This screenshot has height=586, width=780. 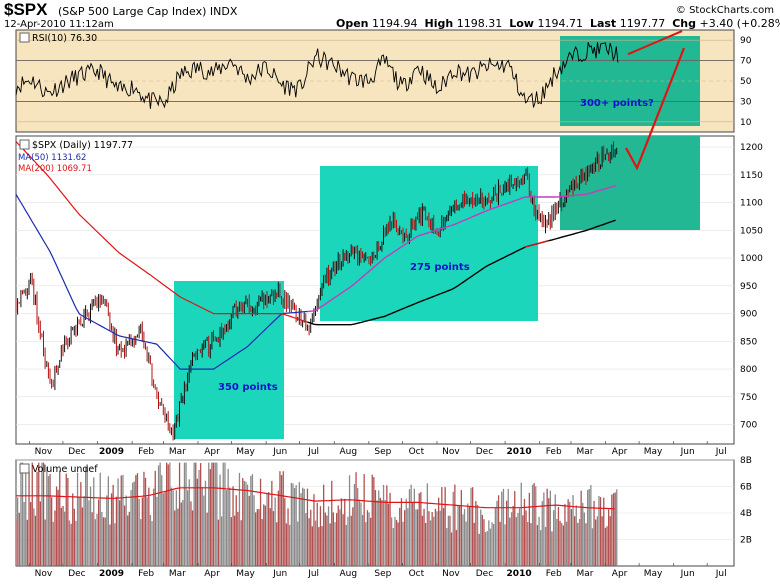 What do you see at coordinates (317, 75) in the screenshot?
I see `rsi-line` at bounding box center [317, 75].